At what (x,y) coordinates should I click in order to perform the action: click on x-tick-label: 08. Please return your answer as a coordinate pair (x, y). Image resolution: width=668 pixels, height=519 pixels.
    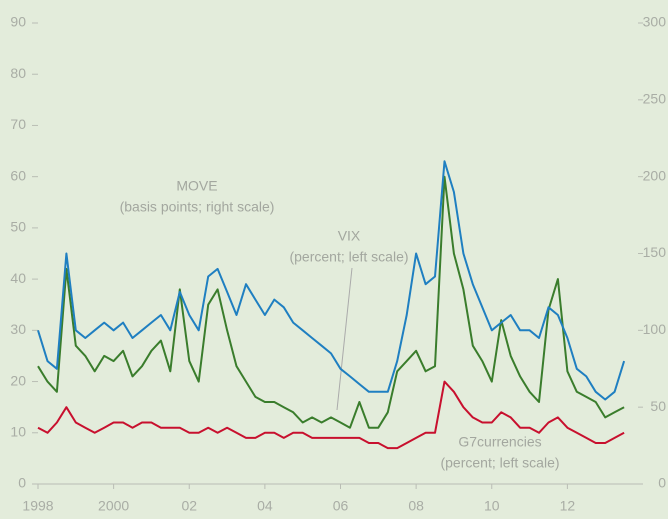
    Looking at the image, I should click on (416, 506).